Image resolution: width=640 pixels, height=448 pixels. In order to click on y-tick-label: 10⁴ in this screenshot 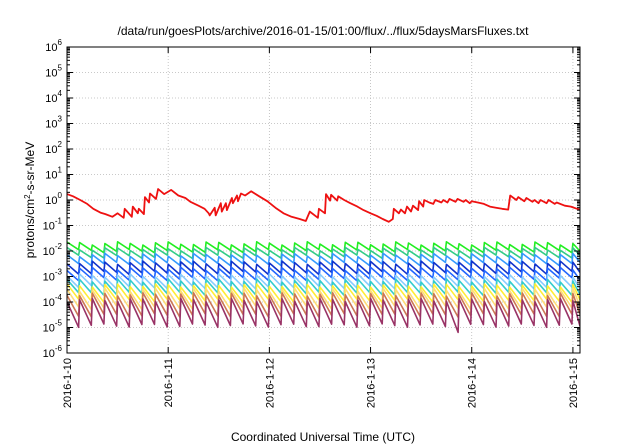, I will do `click(53, 97)`.